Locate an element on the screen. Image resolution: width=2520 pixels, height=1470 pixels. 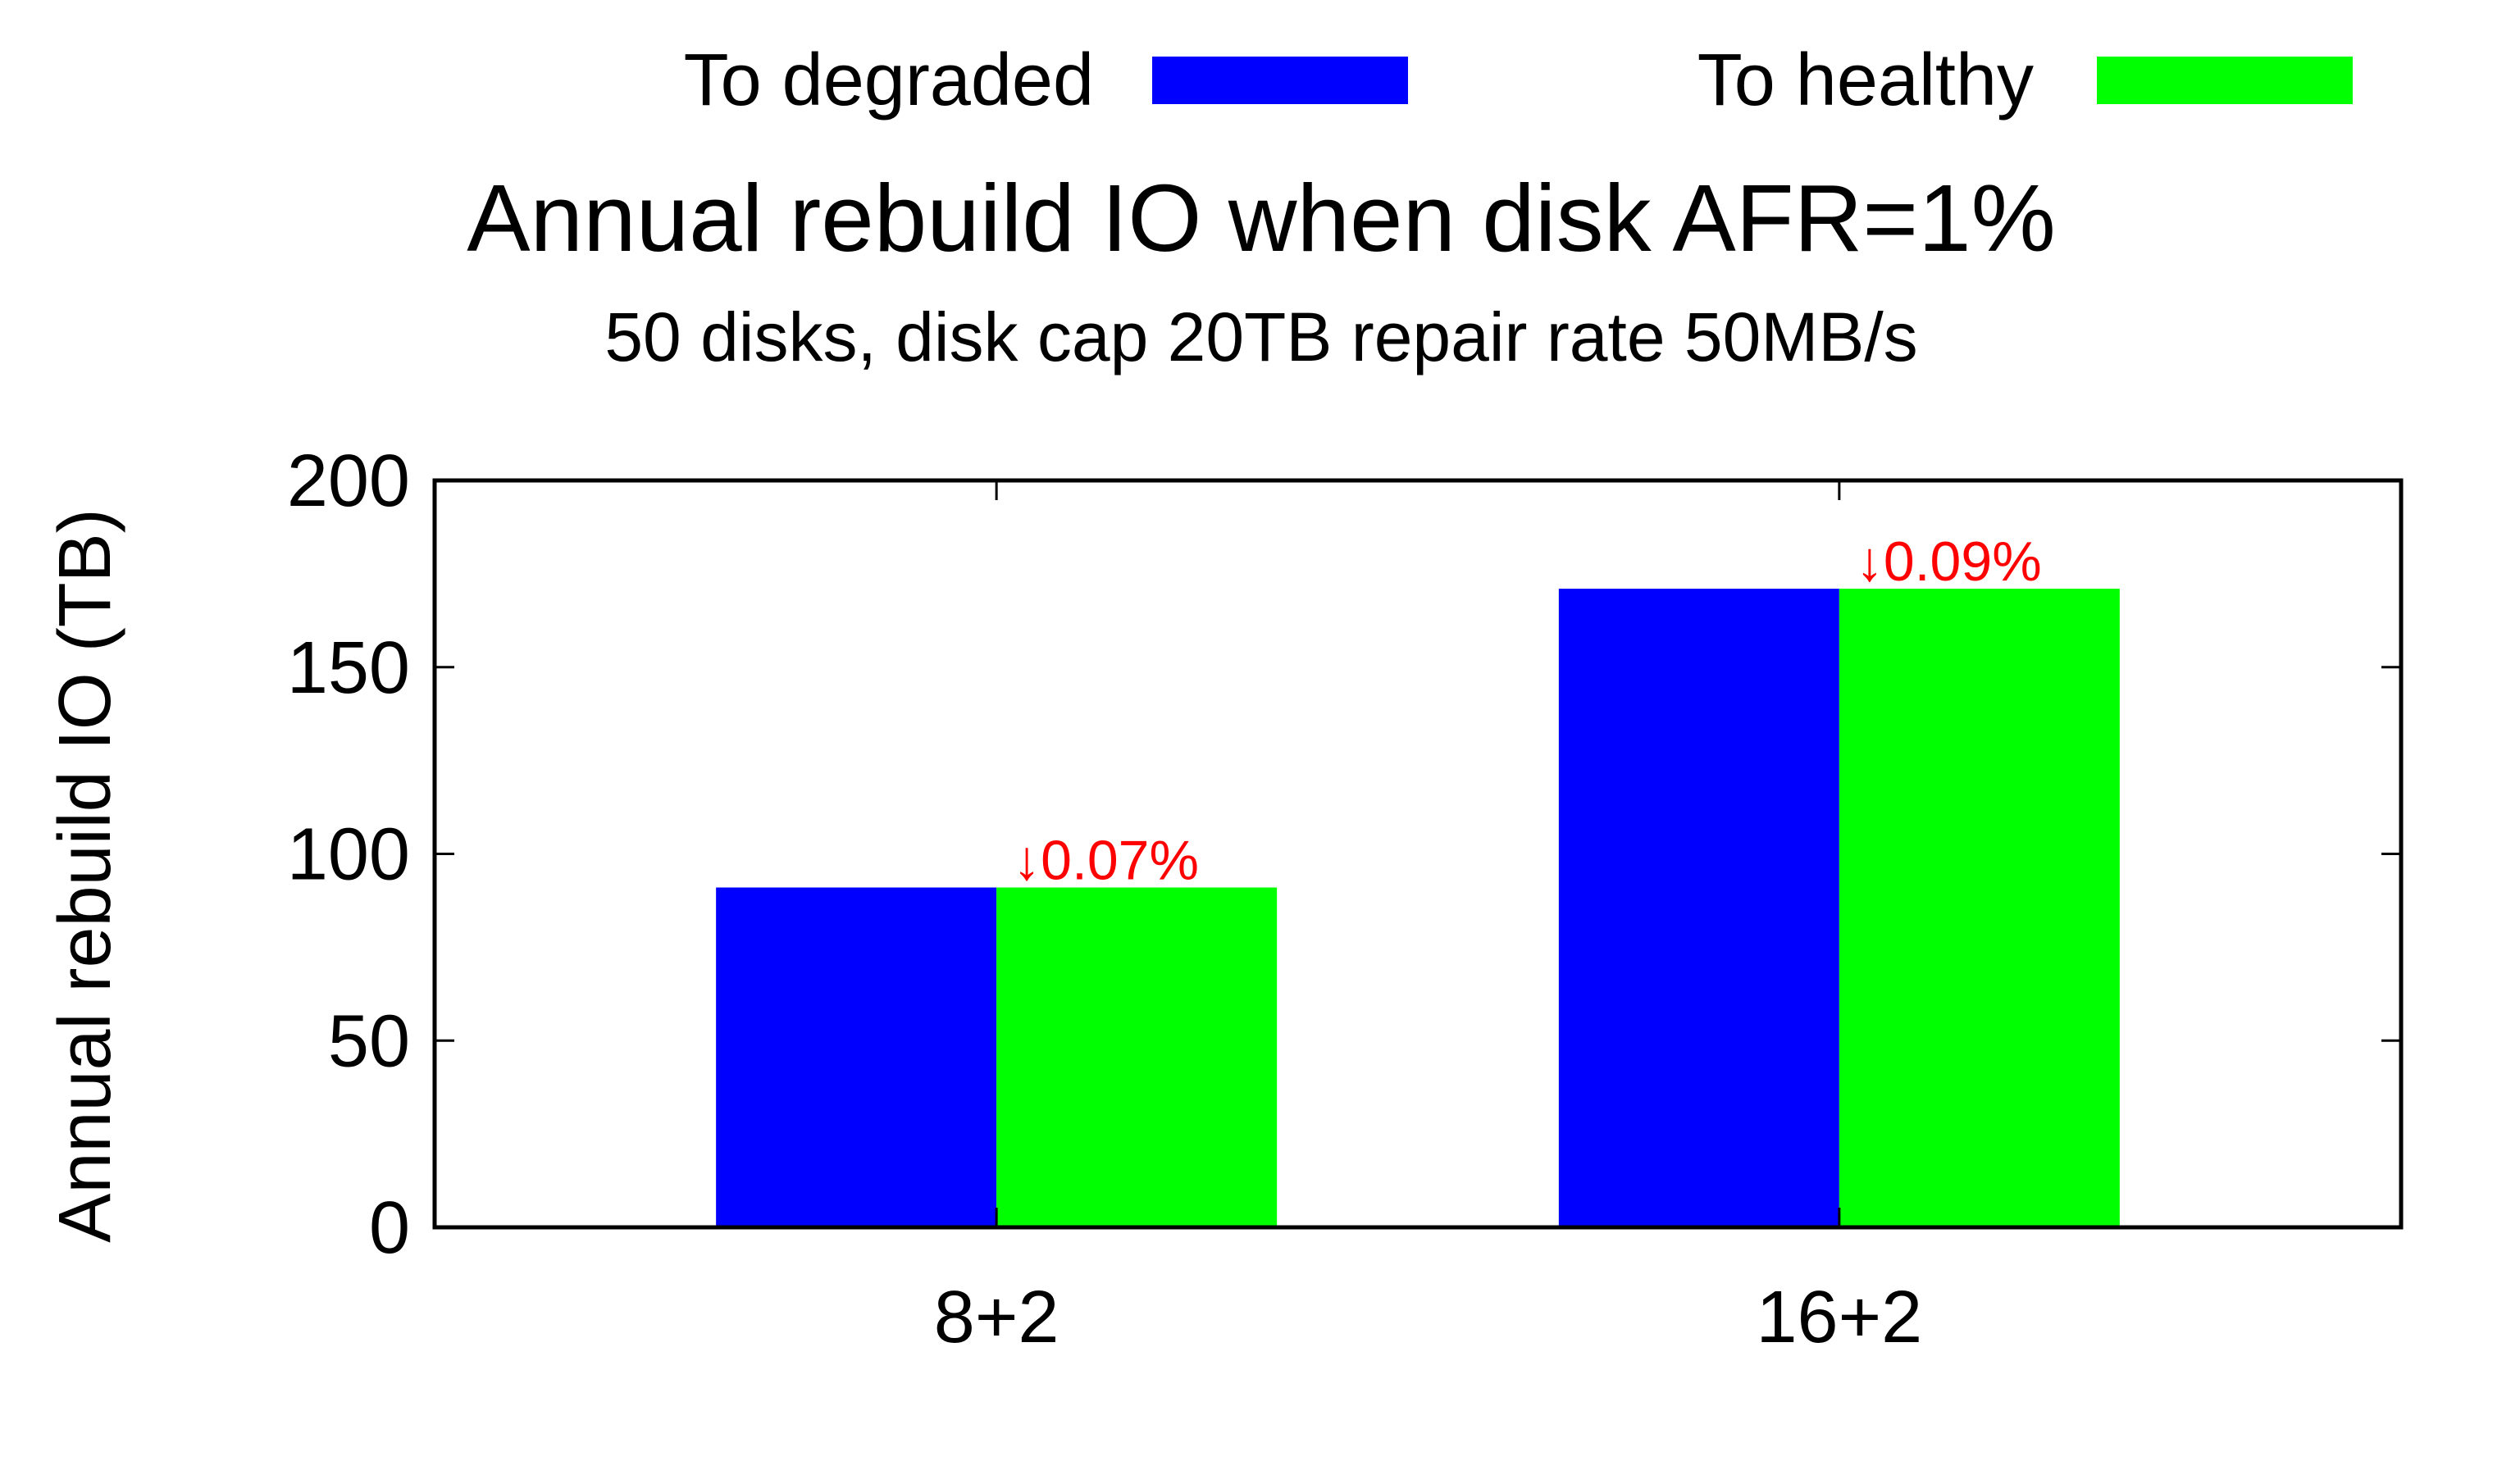
bar-to-healthy-16+2 is located at coordinates (1979, 908).